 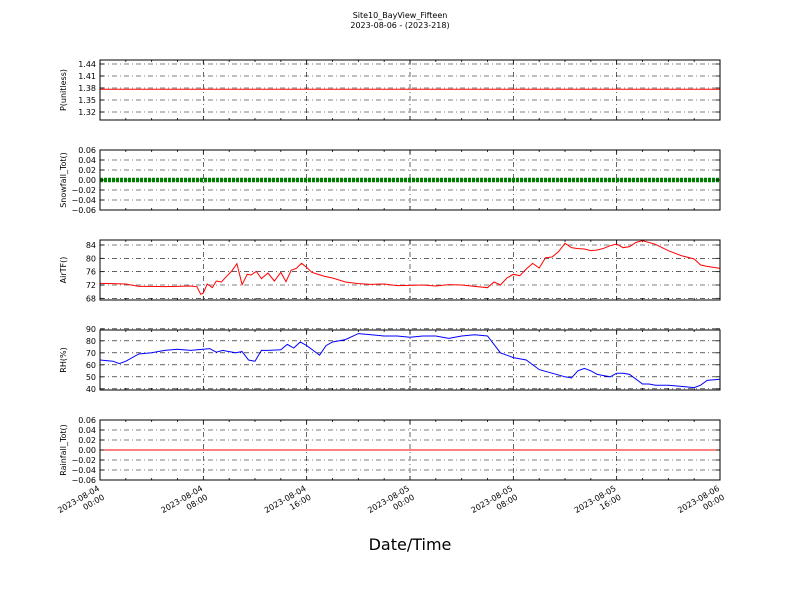 What do you see at coordinates (91, 245) in the screenshot?
I see `y-tick-label: 84` at bounding box center [91, 245].